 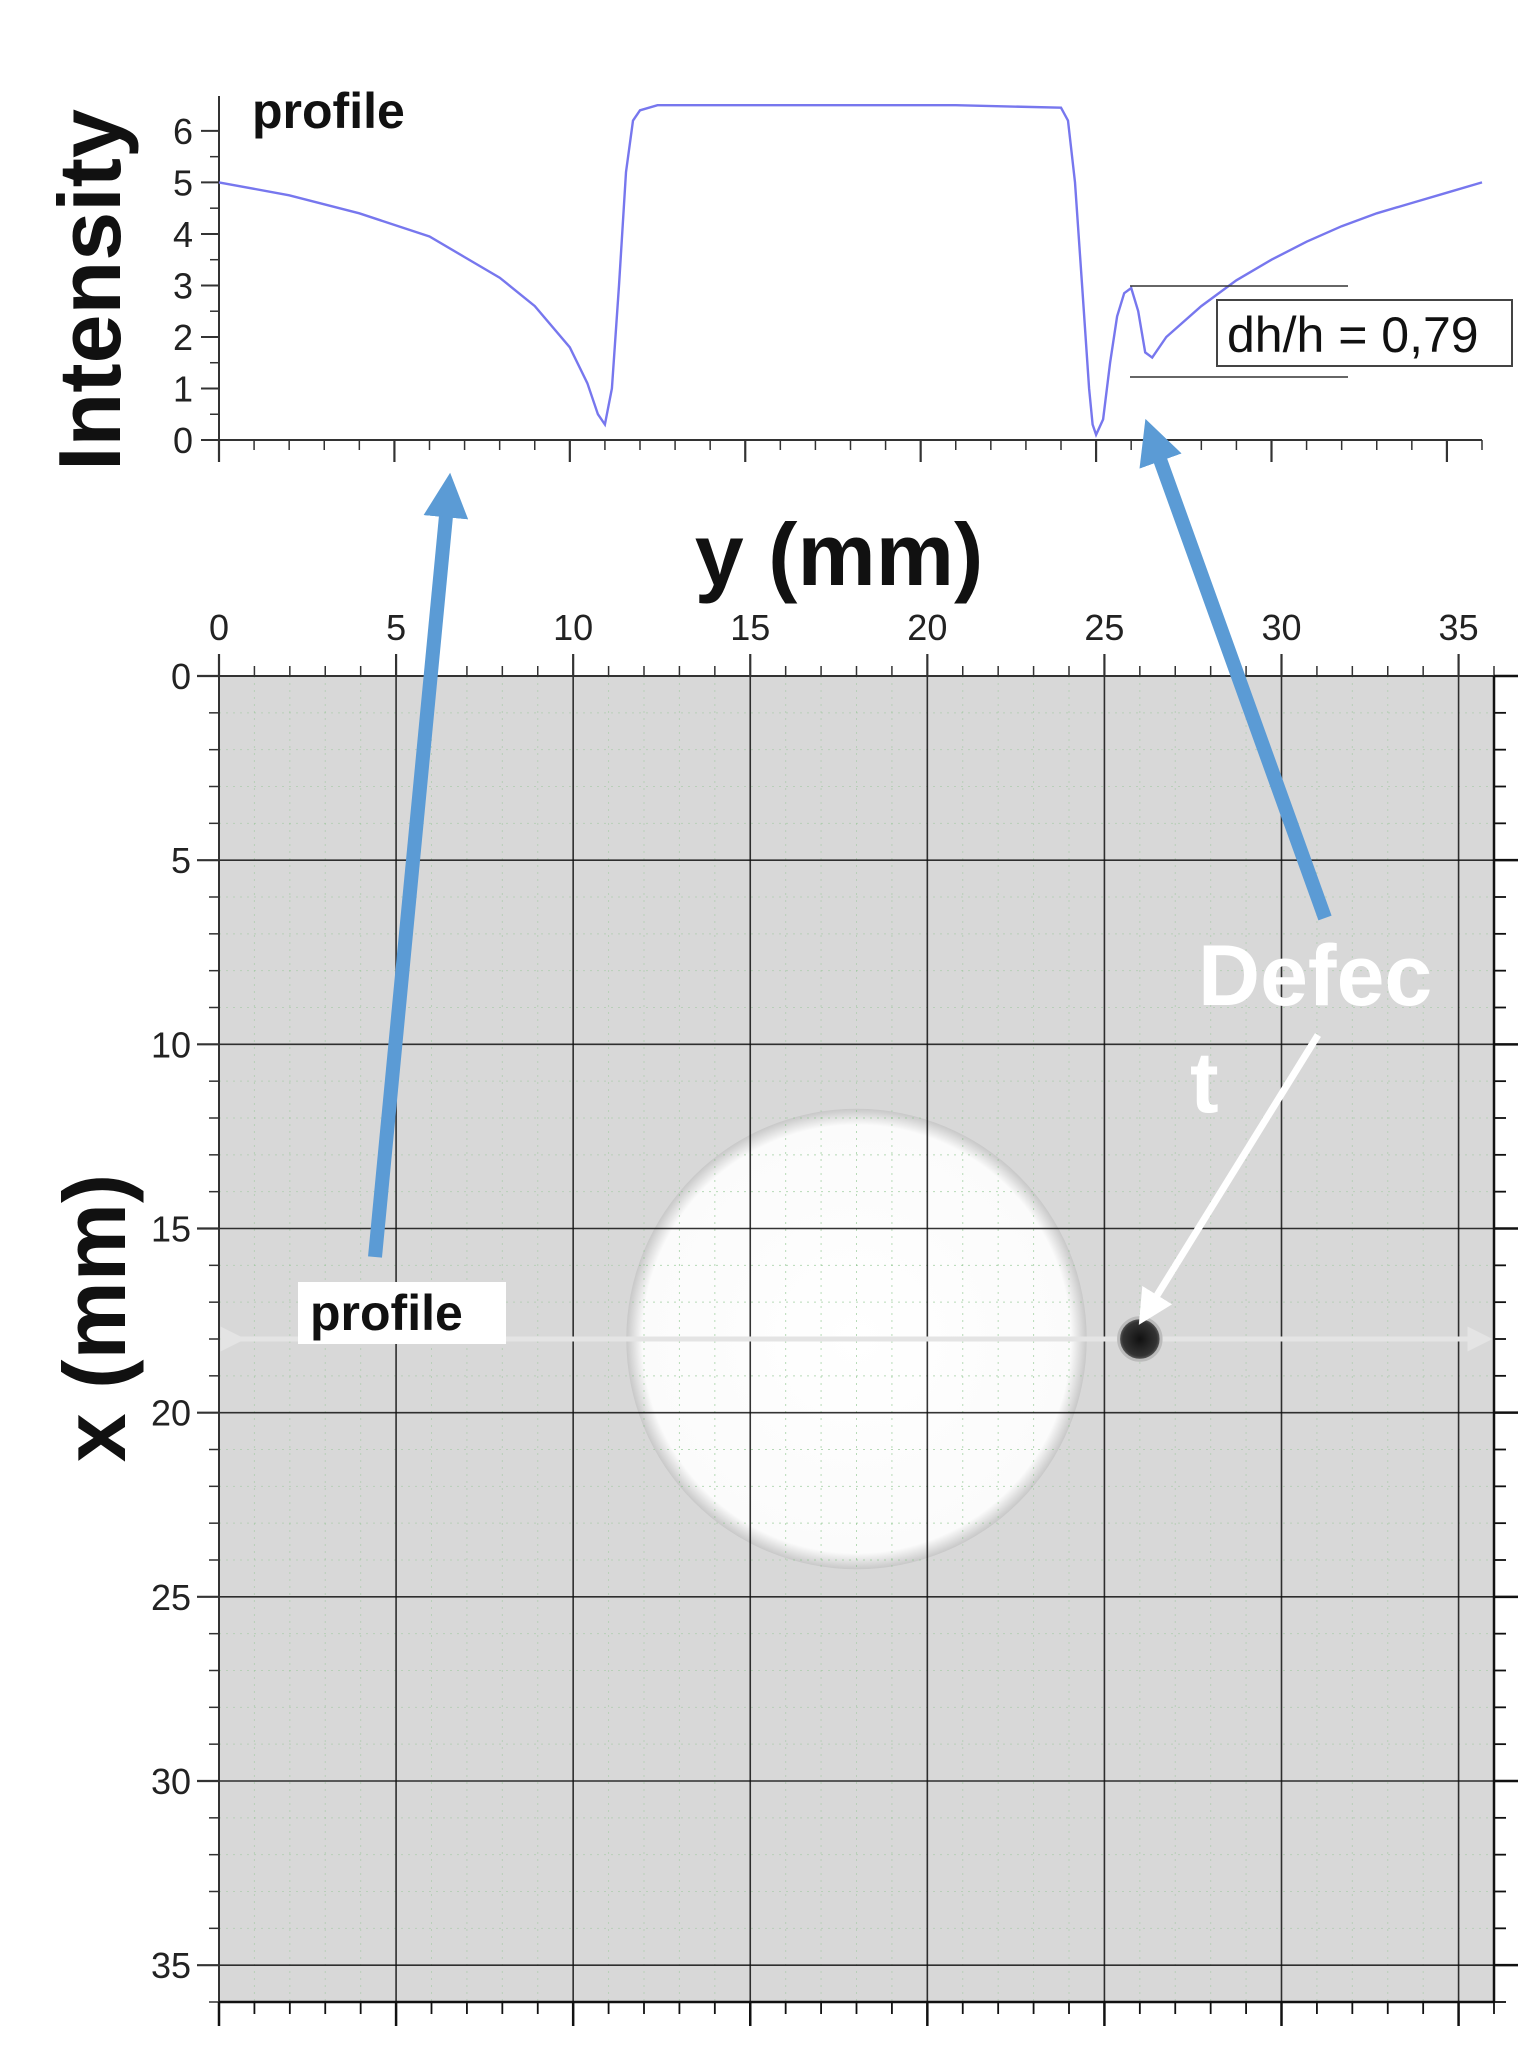 What do you see at coordinates (183, 131) in the screenshot?
I see `profile-y-tick-label: 6` at bounding box center [183, 131].